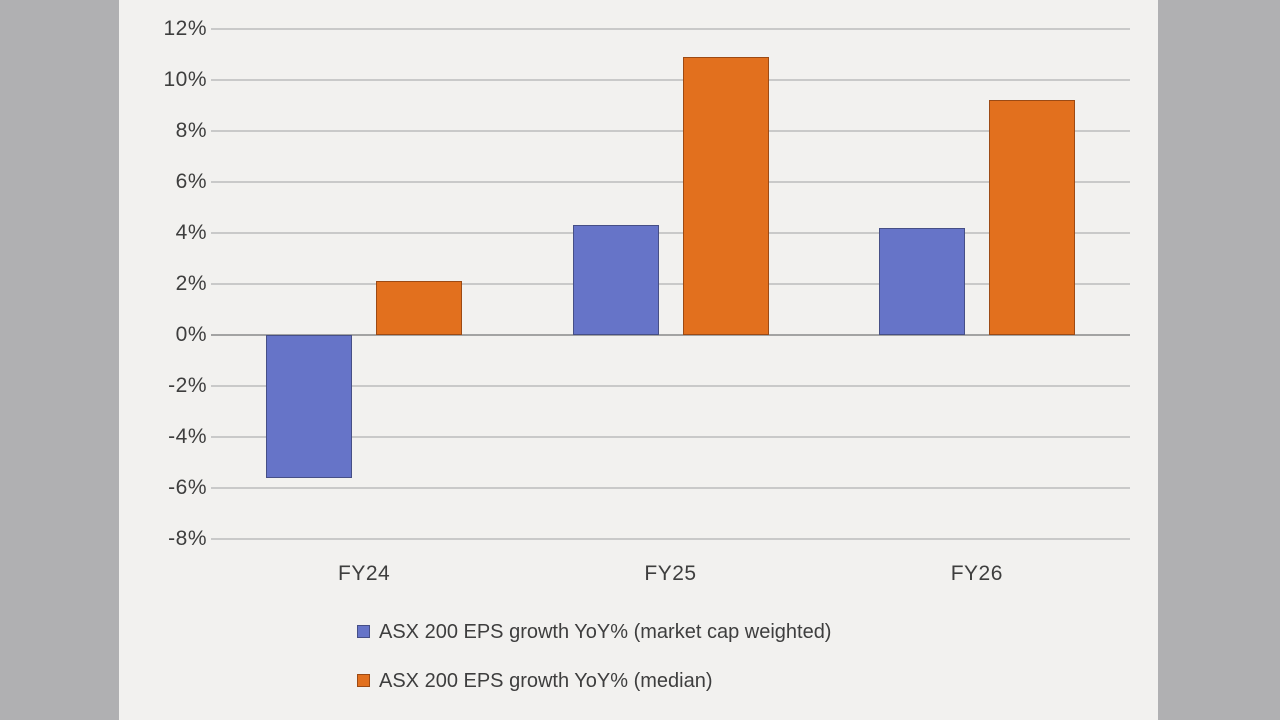  I want to click on x-tick-label-fy24: FY24, so click(364, 573).